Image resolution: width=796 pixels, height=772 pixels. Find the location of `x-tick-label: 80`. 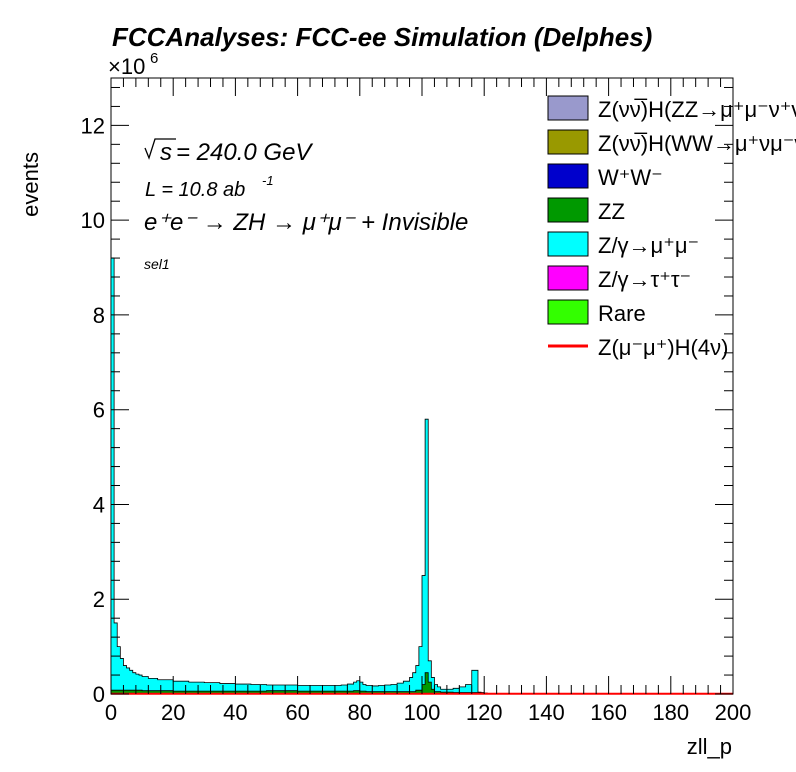

x-tick-label: 80 is located at coordinates (360, 712).